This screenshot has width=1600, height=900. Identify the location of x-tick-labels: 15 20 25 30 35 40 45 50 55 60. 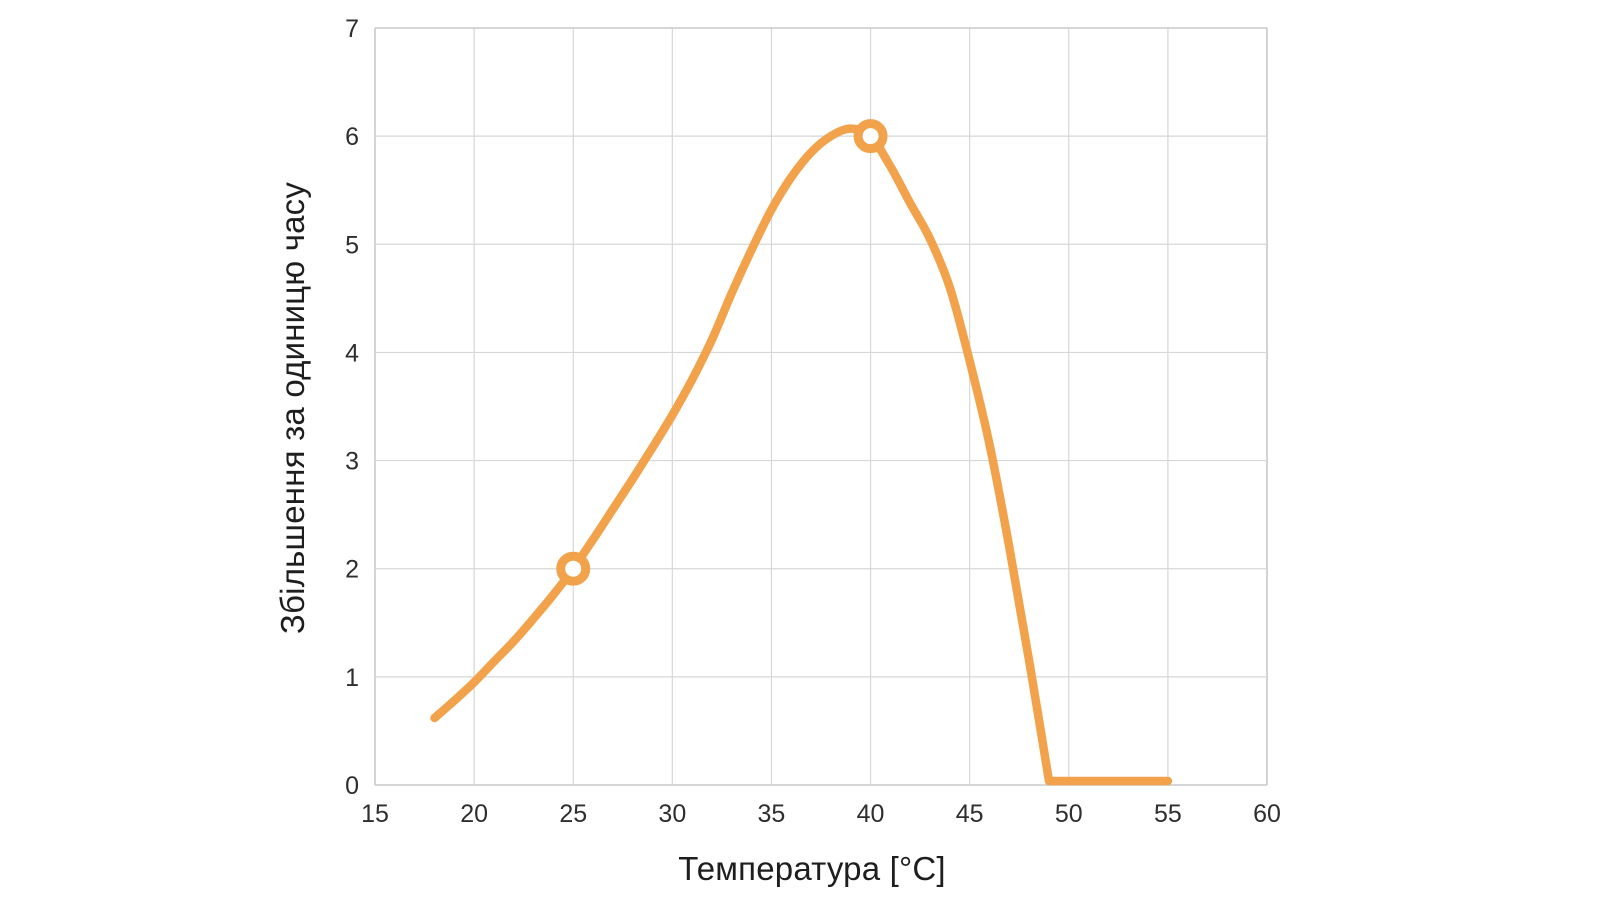
(821, 814).